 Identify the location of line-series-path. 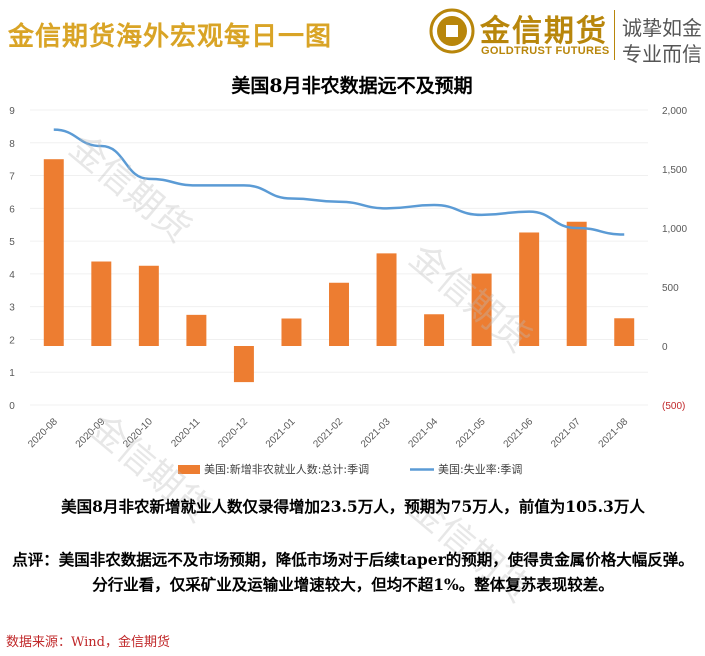
(339, 182).